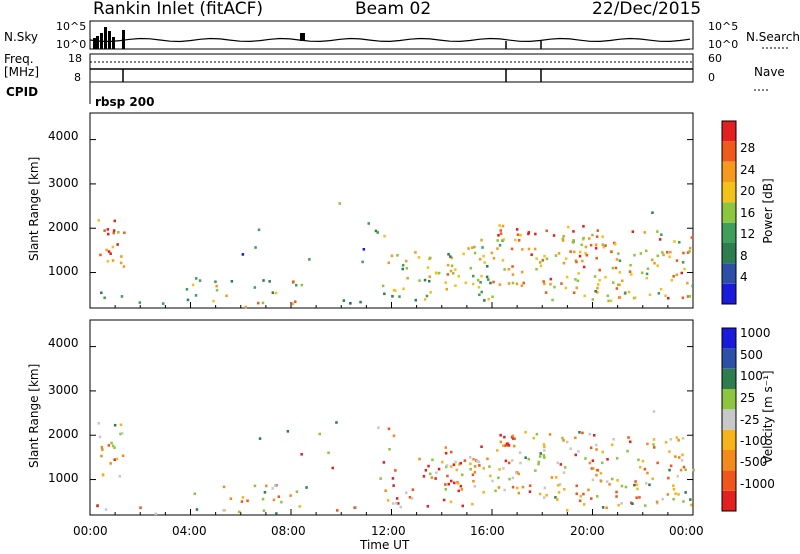 The height and width of the screenshot is (554, 800). Describe the element at coordinates (101, 41) in the screenshot. I see `nsky-bar` at that location.